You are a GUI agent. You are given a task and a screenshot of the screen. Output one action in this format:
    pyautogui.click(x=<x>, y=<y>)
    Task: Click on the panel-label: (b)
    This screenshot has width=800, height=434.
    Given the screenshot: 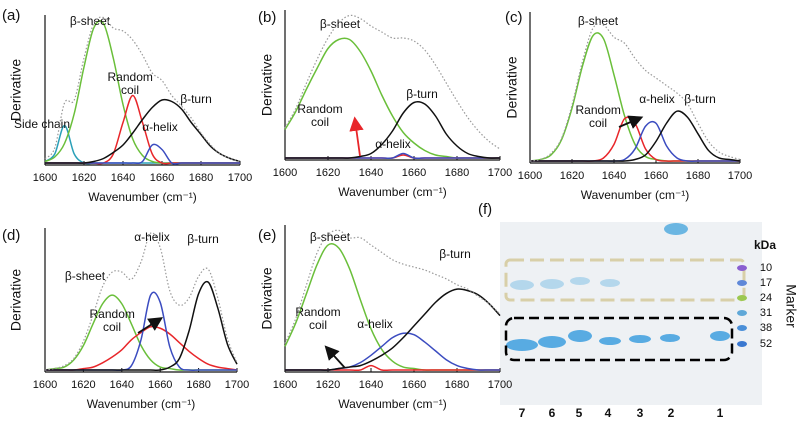 What is the action you would take?
    pyautogui.click(x=267, y=17)
    